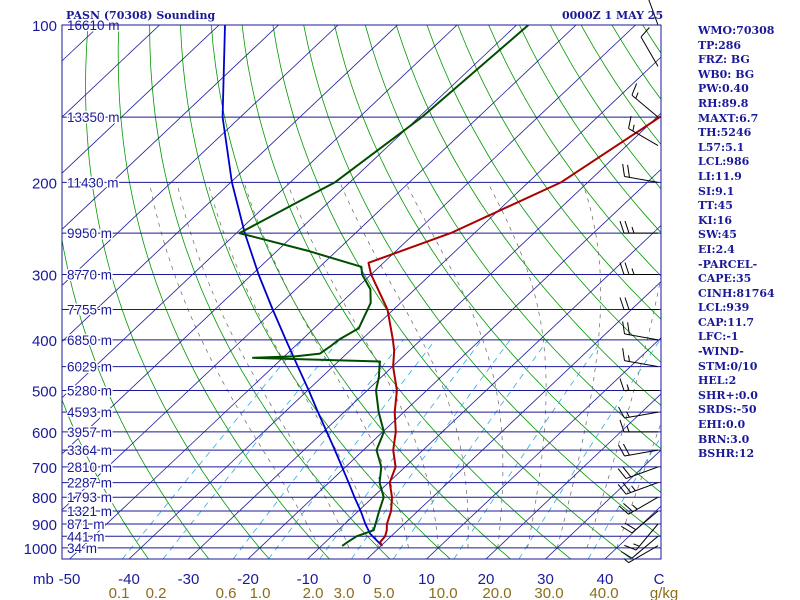 Image resolution: width=800 pixels, height=600 pixels. Describe the element at coordinates (44, 525) in the screenshot. I see `pressure-tick-label: 900` at that location.